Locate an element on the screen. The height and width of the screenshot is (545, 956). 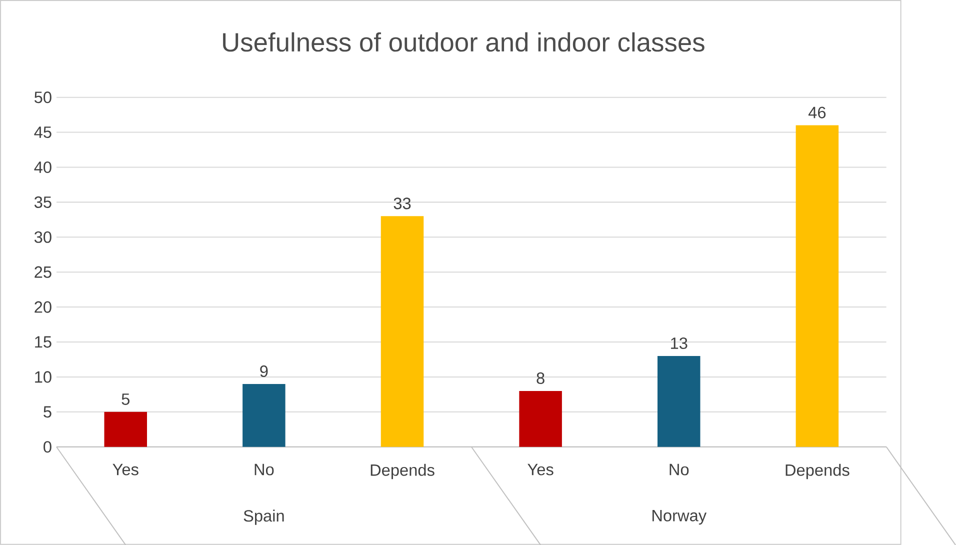
chart-title: Usefulness of outdoor and indoor classes is located at coordinates (463, 42).